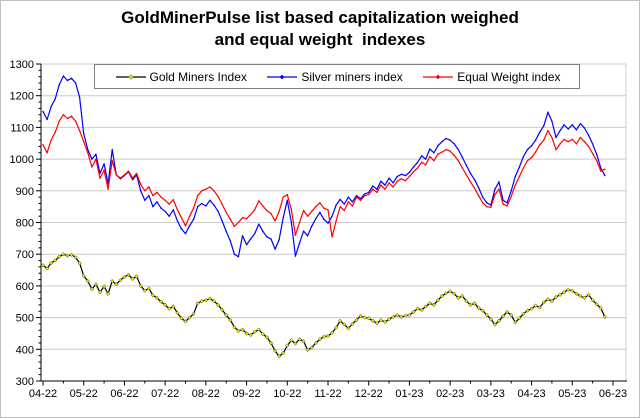 The height and width of the screenshot is (418, 640). What do you see at coordinates (25, 255) in the screenshot?
I see `y-tick-label: 700` at bounding box center [25, 255].